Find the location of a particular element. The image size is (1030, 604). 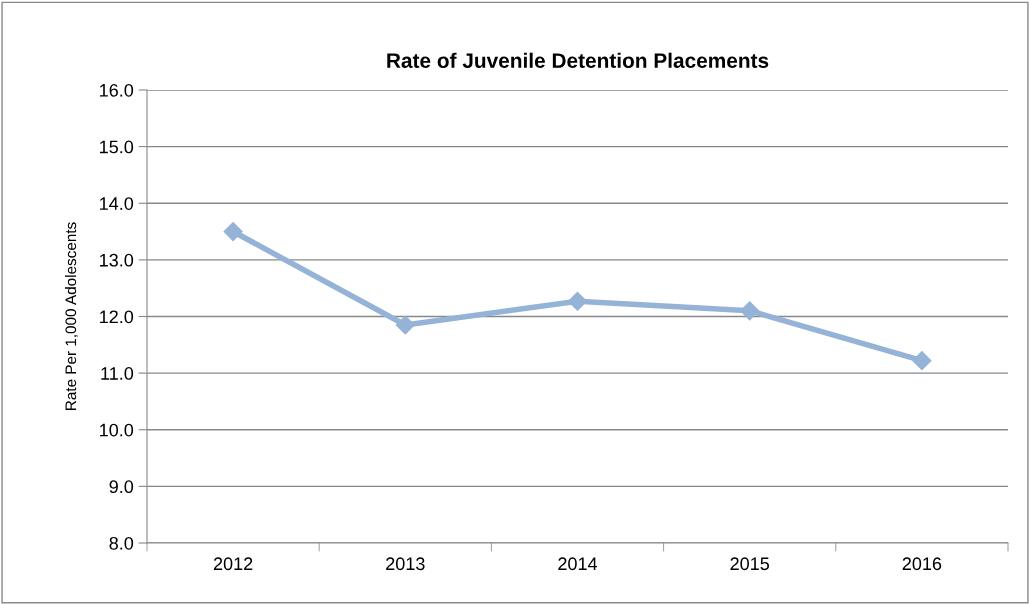

y-tick-label: 12.0 is located at coordinates (117, 317).